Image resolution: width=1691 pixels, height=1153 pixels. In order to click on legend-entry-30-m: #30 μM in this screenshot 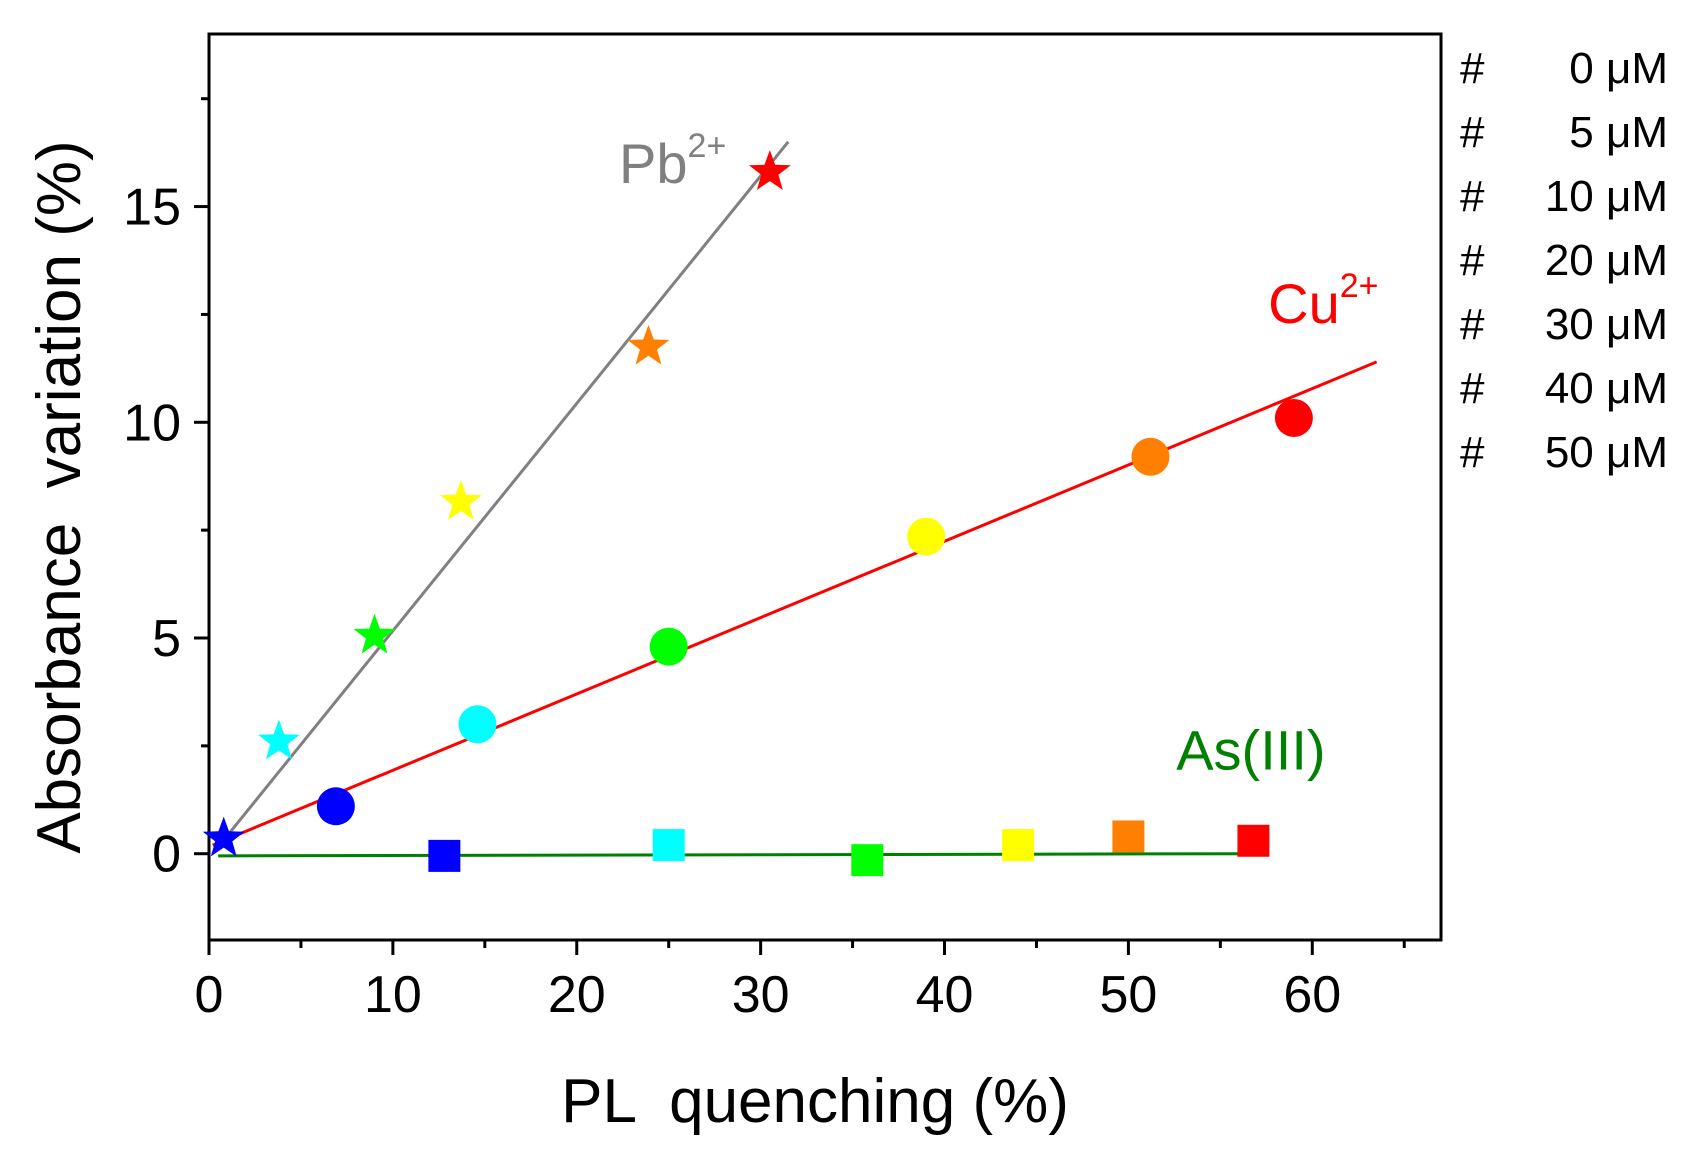, I will do `click(1564, 324)`.